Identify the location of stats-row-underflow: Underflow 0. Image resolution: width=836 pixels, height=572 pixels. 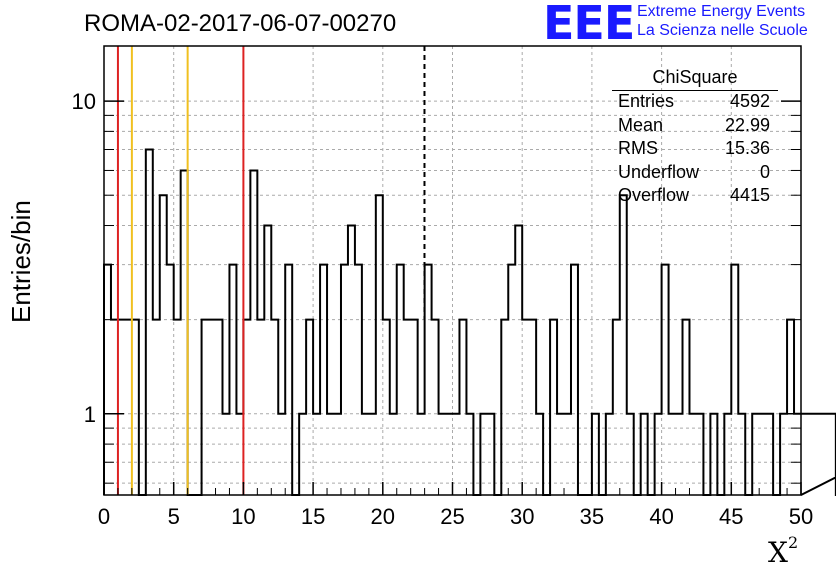
(695, 173).